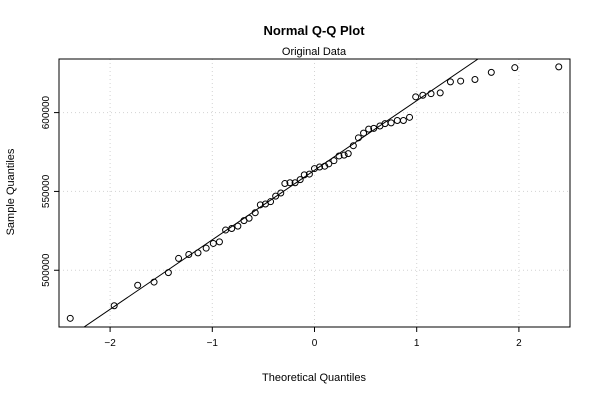  Describe the element at coordinates (11, 191) in the screenshot. I see `y-axis-label: Sample Quantiles` at that location.